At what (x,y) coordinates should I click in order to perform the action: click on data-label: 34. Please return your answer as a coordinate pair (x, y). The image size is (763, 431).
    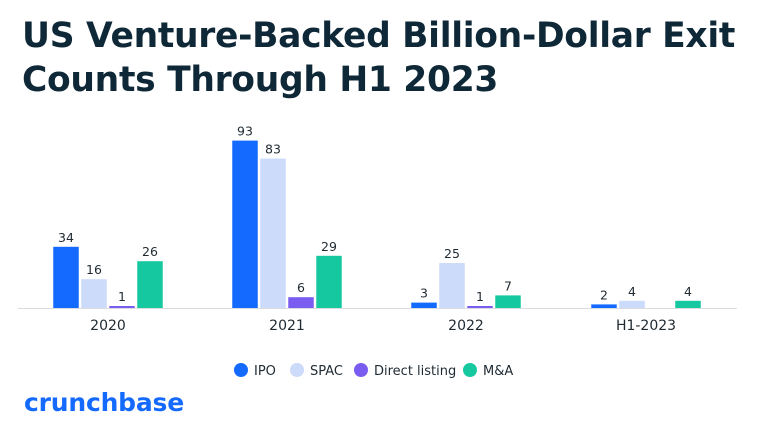
    Looking at the image, I should click on (66, 237).